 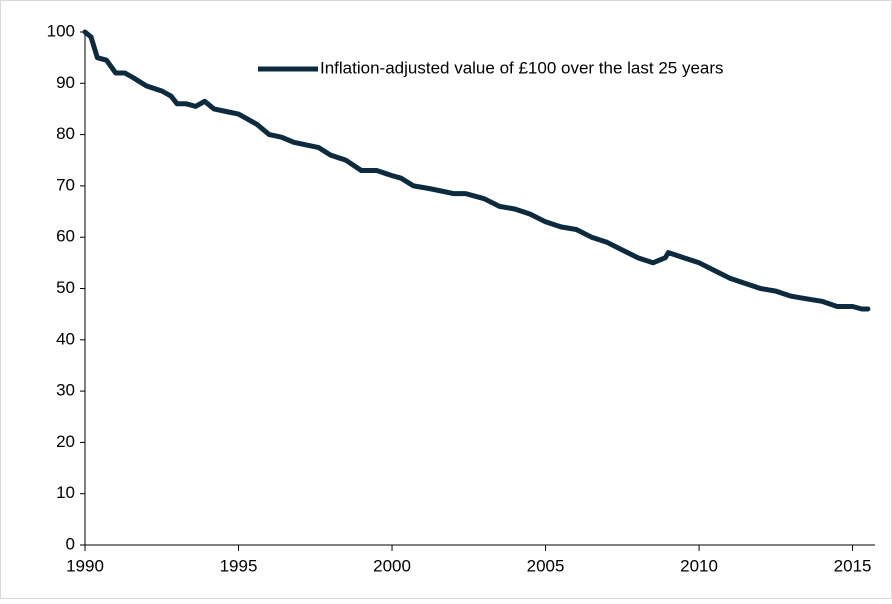 What do you see at coordinates (65, 133) in the screenshot?
I see `y-tick-label: 80` at bounding box center [65, 133].